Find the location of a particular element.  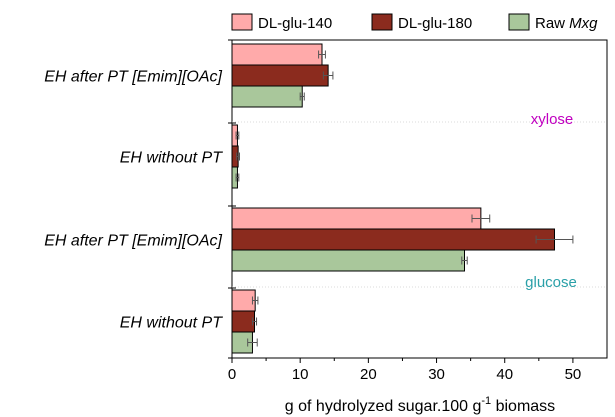

legend-label: DL-glu-140 is located at coordinates (295, 23).